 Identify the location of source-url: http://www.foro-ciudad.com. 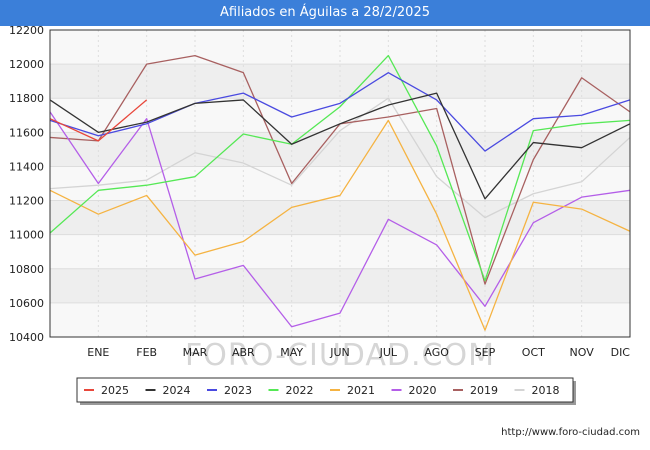
(570, 432).